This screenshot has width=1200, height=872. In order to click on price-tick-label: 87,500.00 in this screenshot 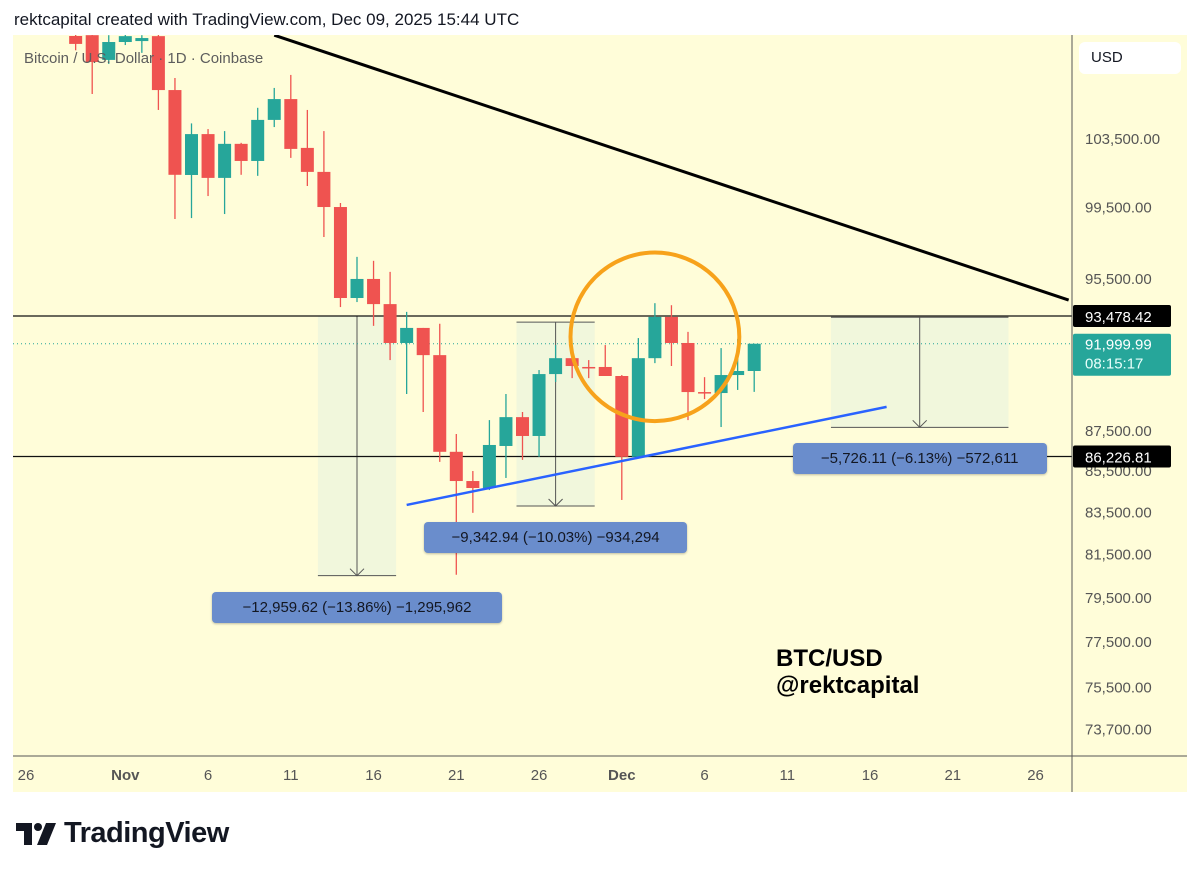, I will do `click(1118, 431)`.